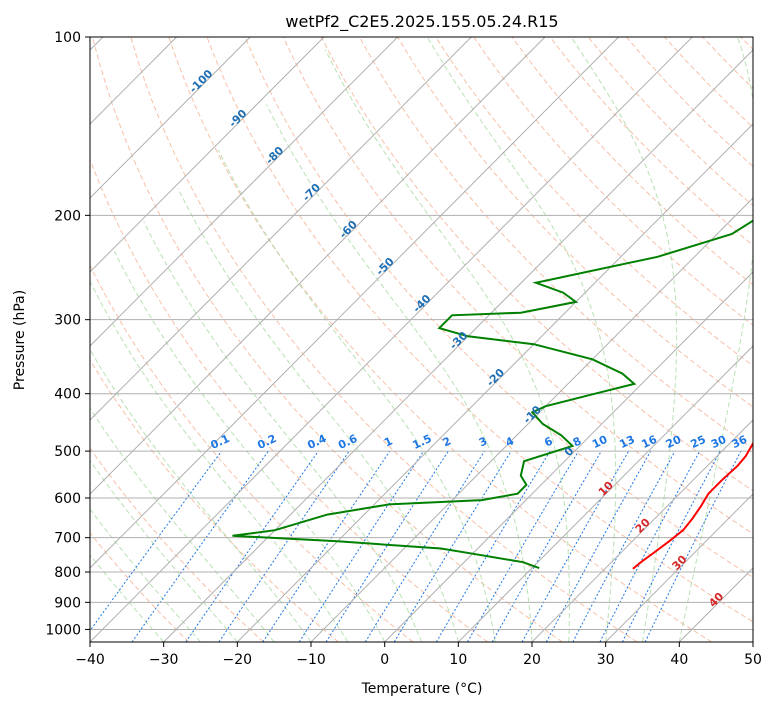 This screenshot has width=775, height=708. Describe the element at coordinates (458, 660) in the screenshot. I see `x-tick-label: 10` at that location.